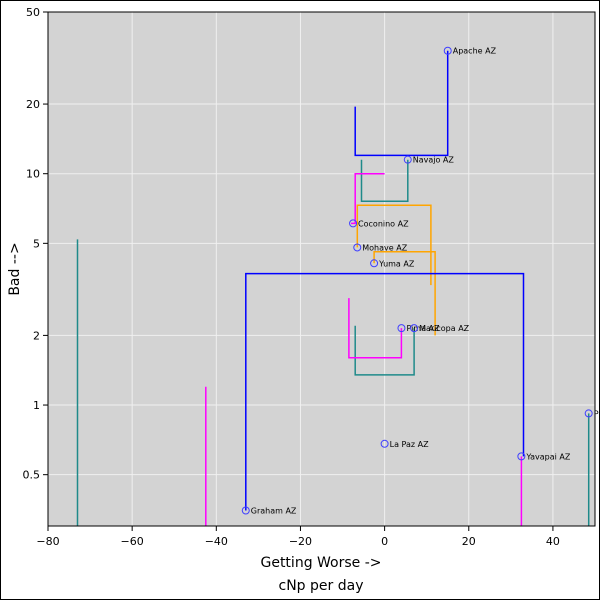 Image resolution: width=600 pixels, height=600 pixels. I want to click on point-label: Pima AZ, so click(423, 328).